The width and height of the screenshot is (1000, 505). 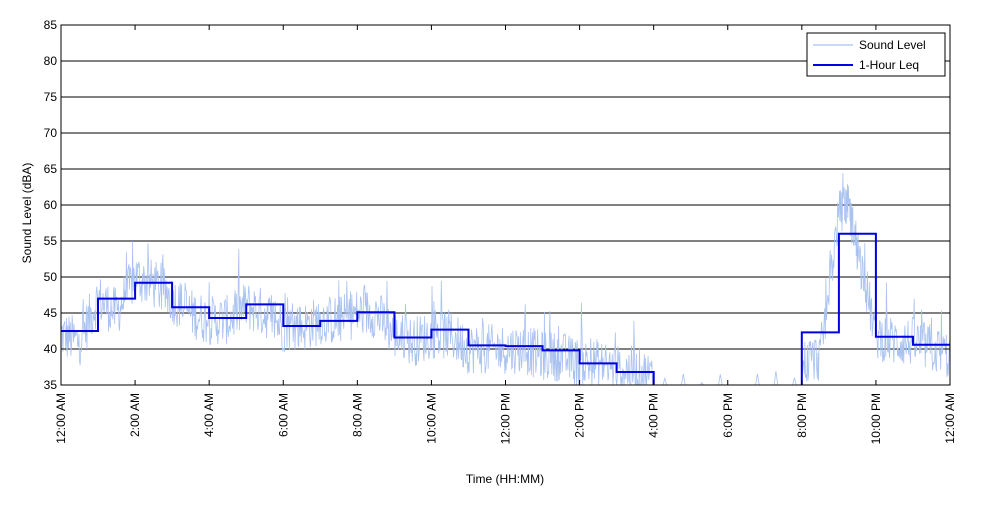 I want to click on x-tick-label: 8:00 PM, so click(x=802, y=415).